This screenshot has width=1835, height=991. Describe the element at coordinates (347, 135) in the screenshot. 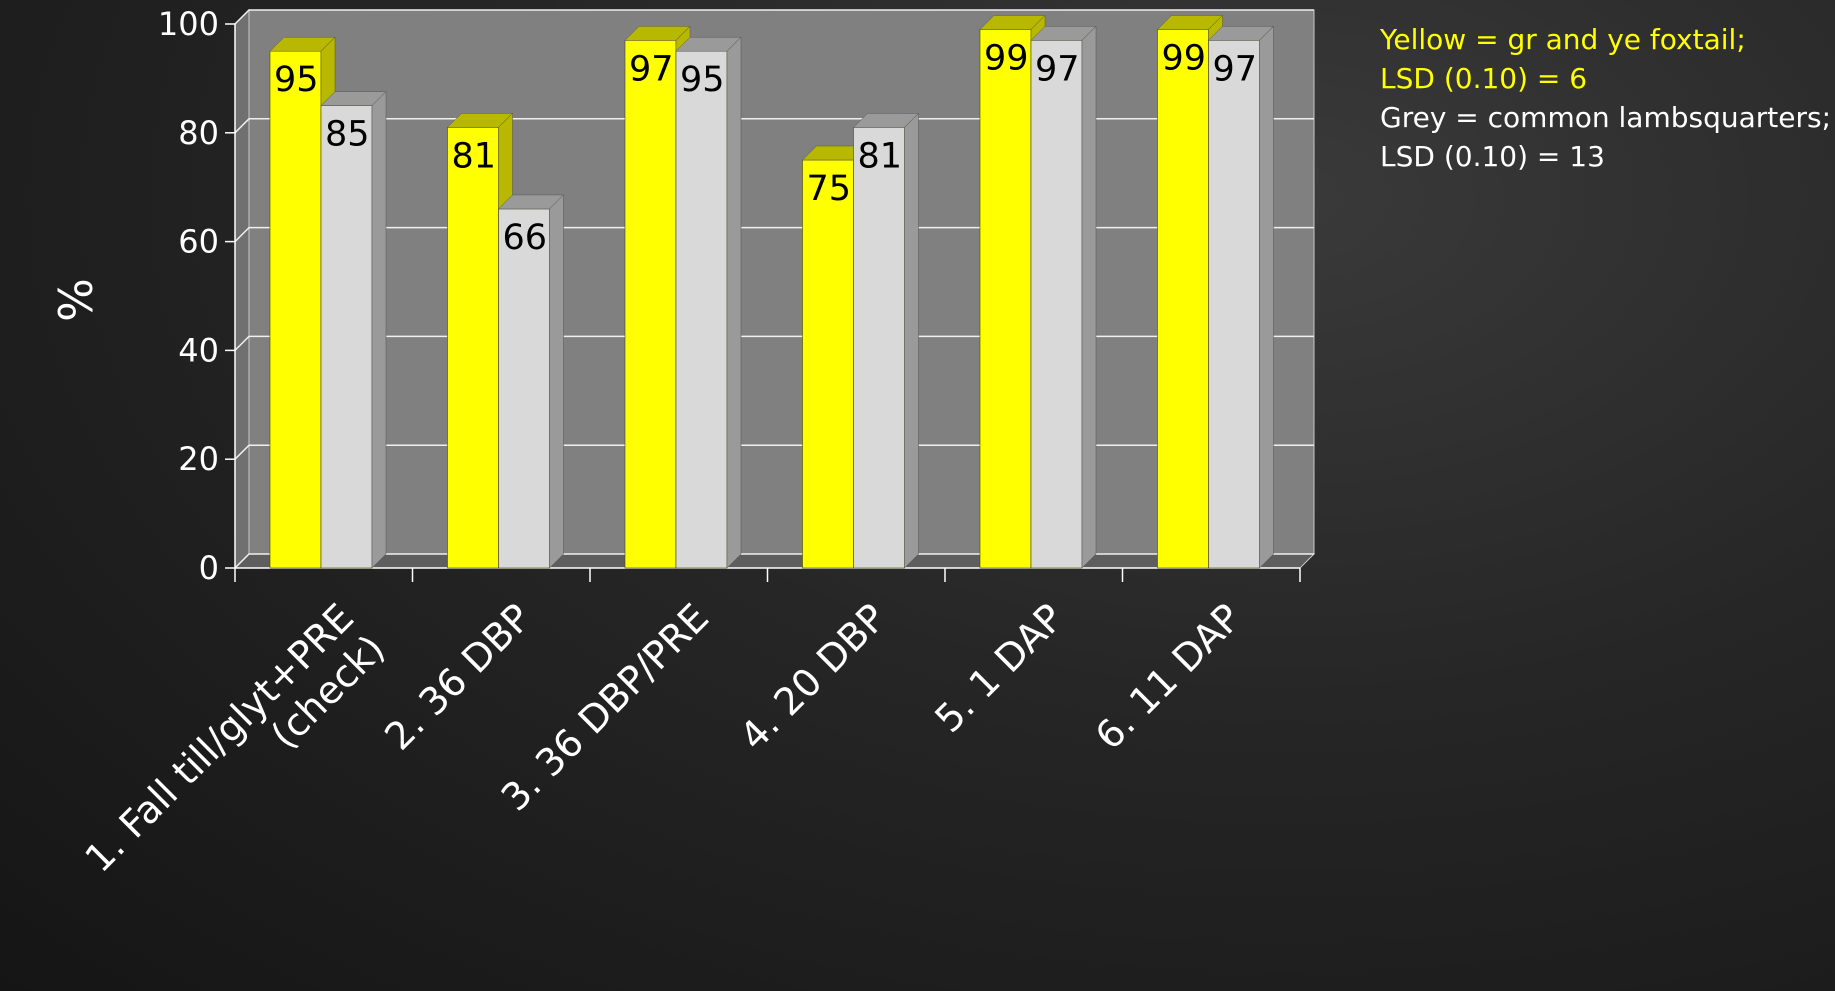

I see `value-label-1-2: 85` at that location.